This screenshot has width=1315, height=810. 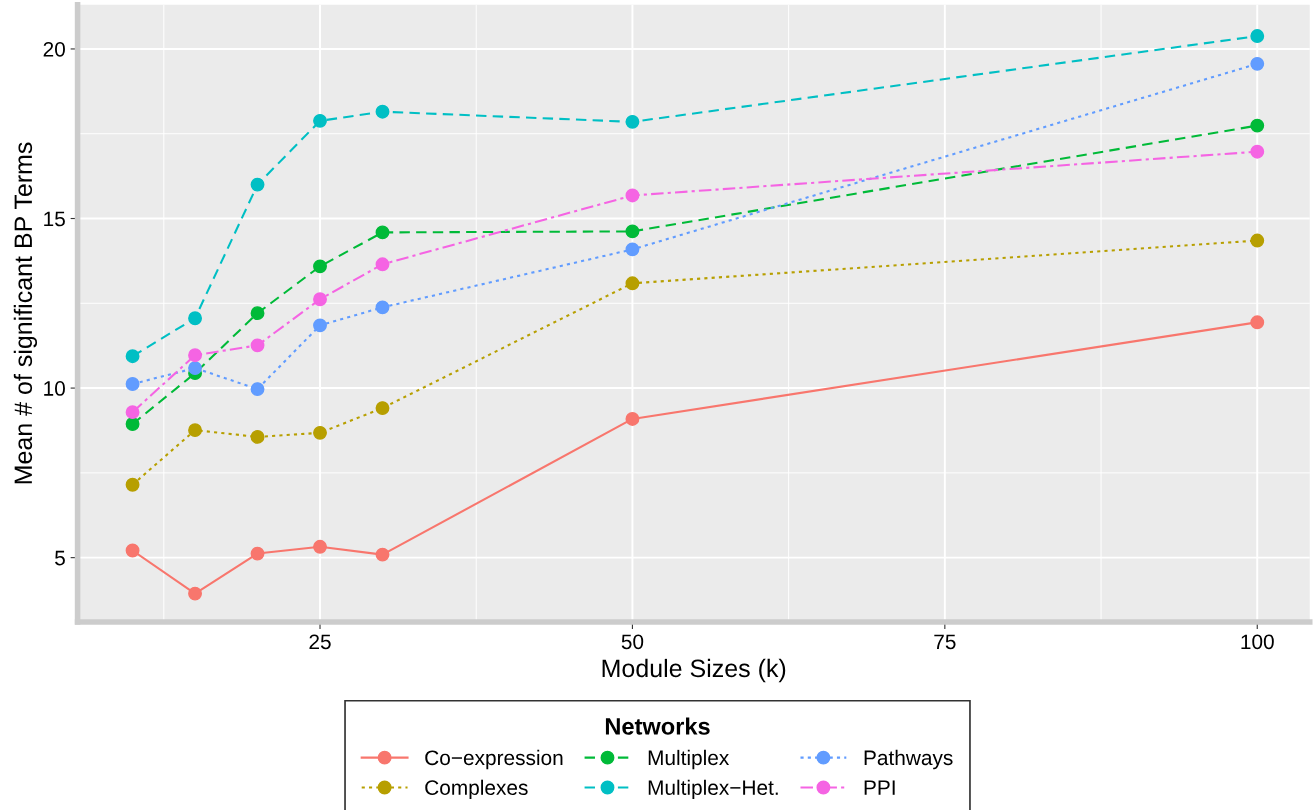 I want to click on legend-label: Pathways, so click(x=908, y=759).